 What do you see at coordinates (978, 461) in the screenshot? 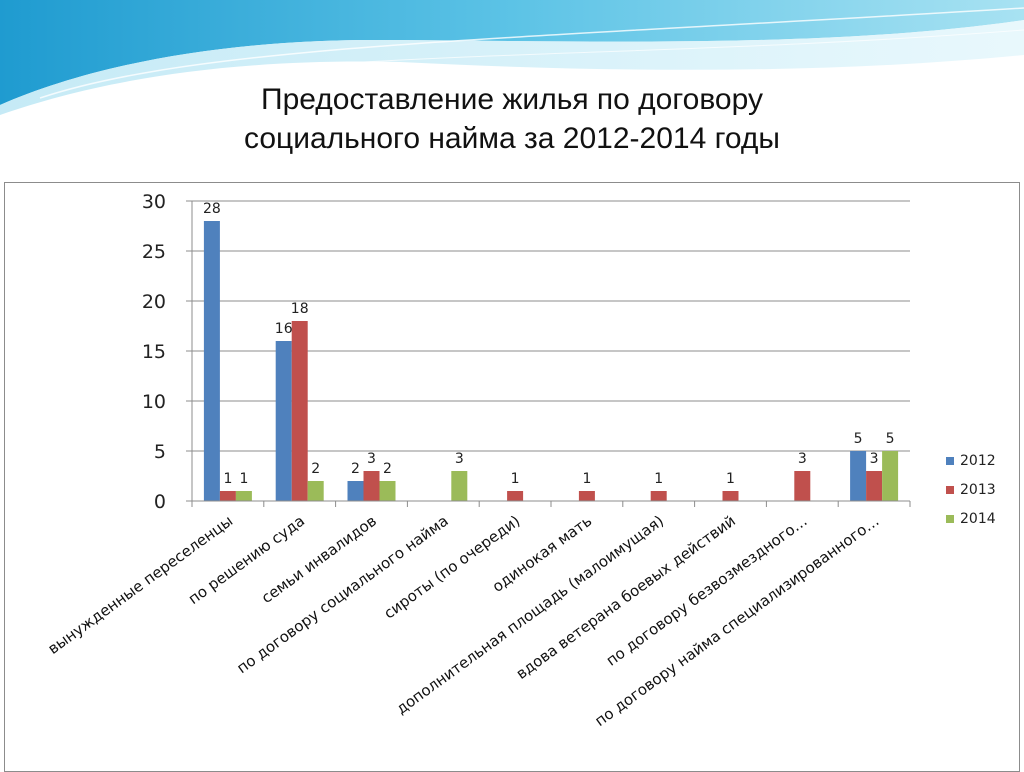
I see `legend-label-2012: 2012` at bounding box center [978, 461].